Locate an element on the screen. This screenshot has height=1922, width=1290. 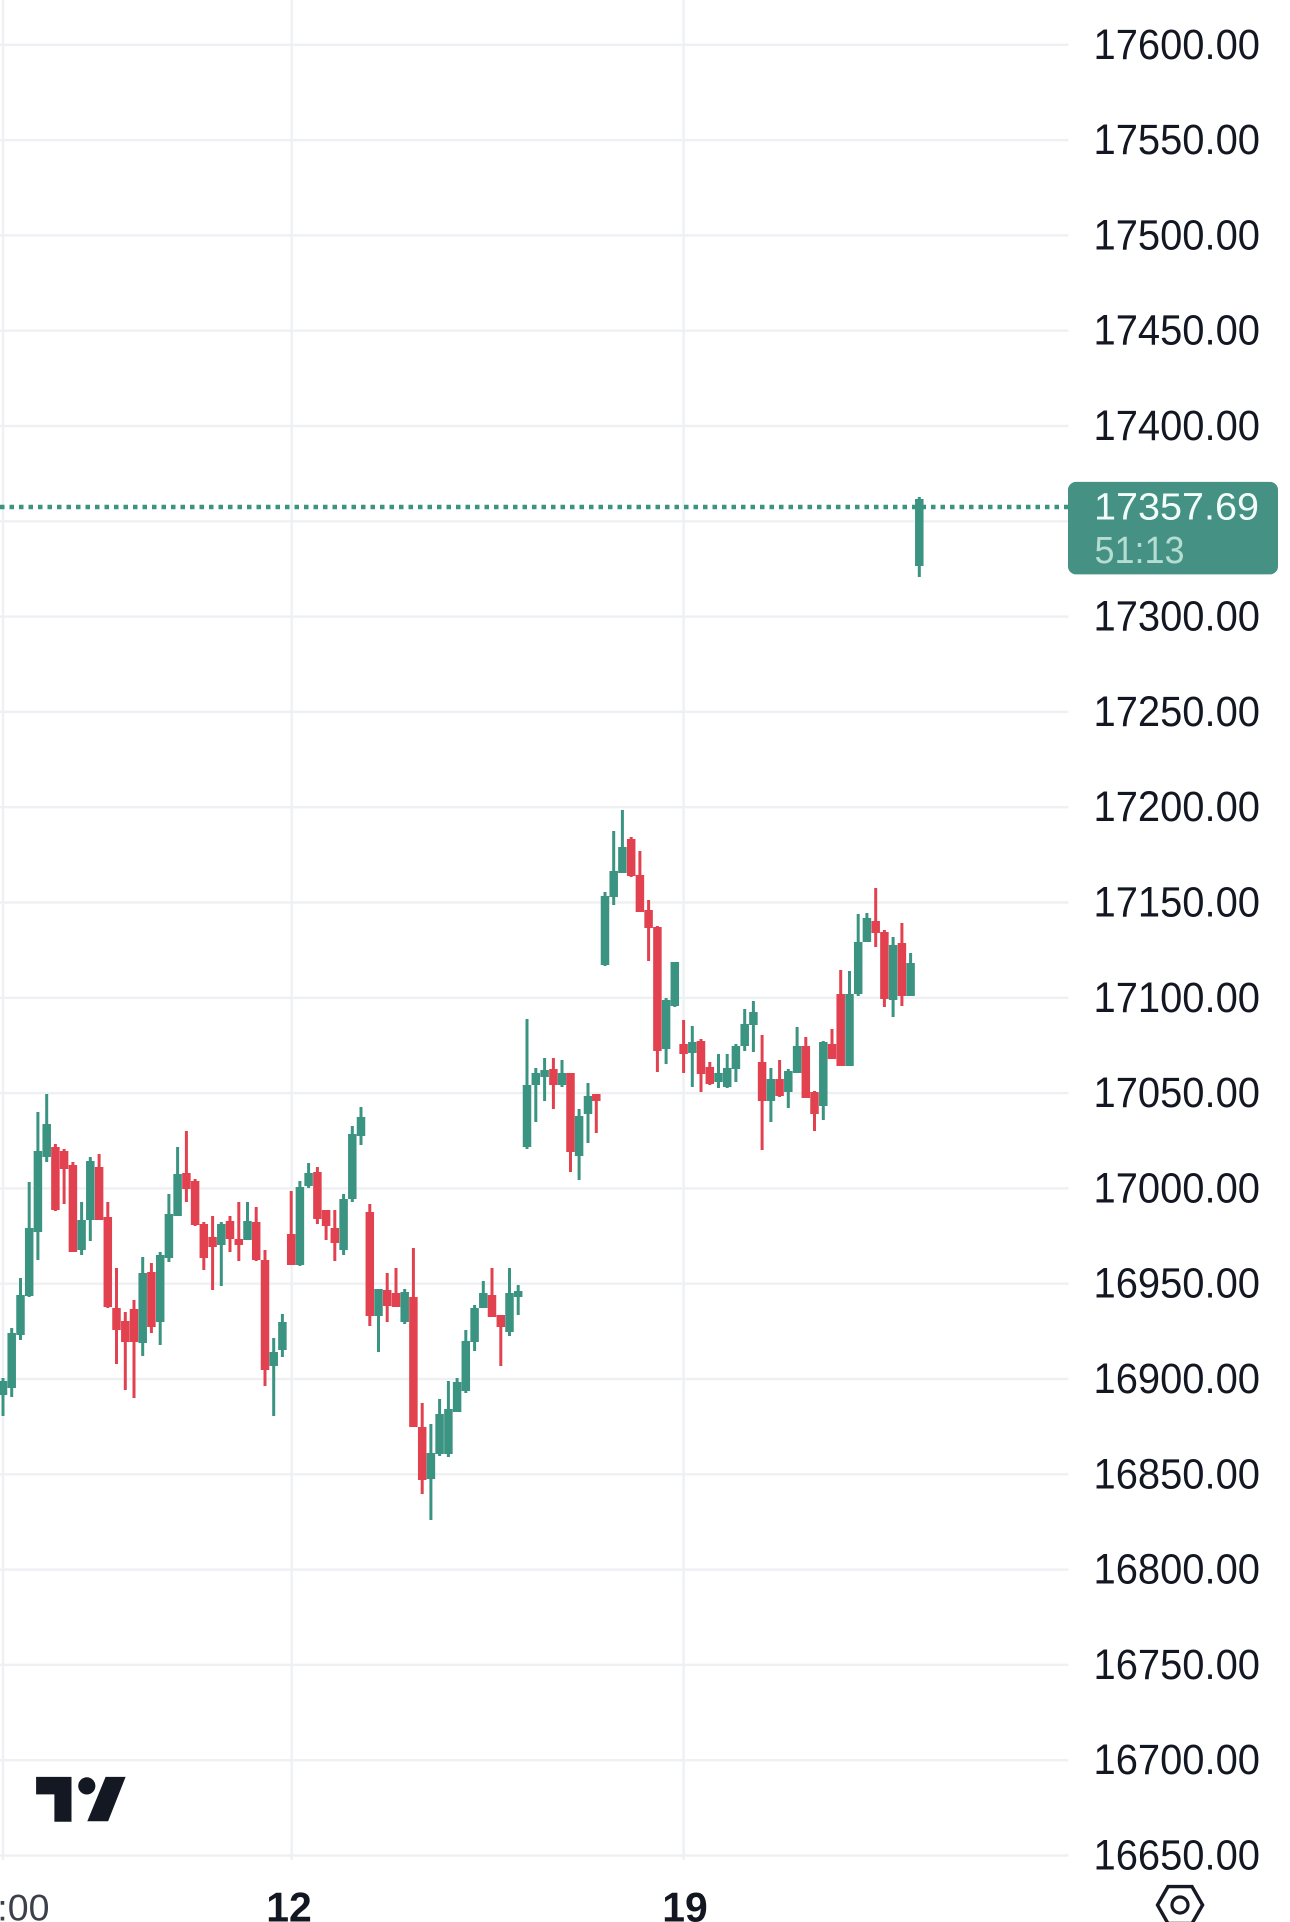
svg-text: 16650.00 is located at coordinates (1177, 1856).